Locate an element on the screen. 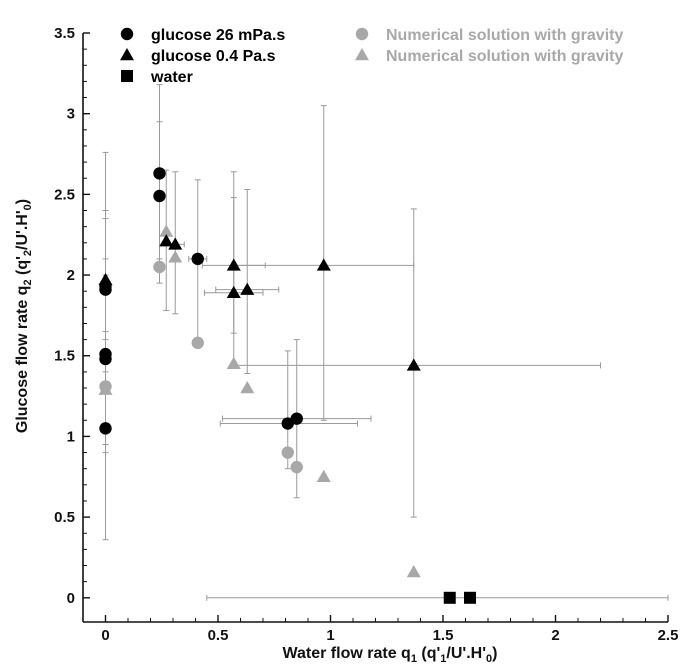 The image size is (689, 669). x-tick-label: 1.5 is located at coordinates (443, 635).